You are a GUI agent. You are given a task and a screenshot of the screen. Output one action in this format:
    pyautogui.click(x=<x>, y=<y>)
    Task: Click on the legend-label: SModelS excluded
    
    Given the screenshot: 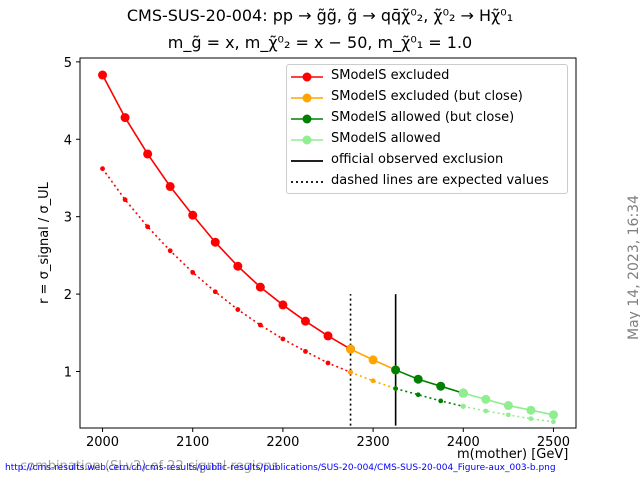 What is the action you would take?
    pyautogui.click(x=390, y=75)
    